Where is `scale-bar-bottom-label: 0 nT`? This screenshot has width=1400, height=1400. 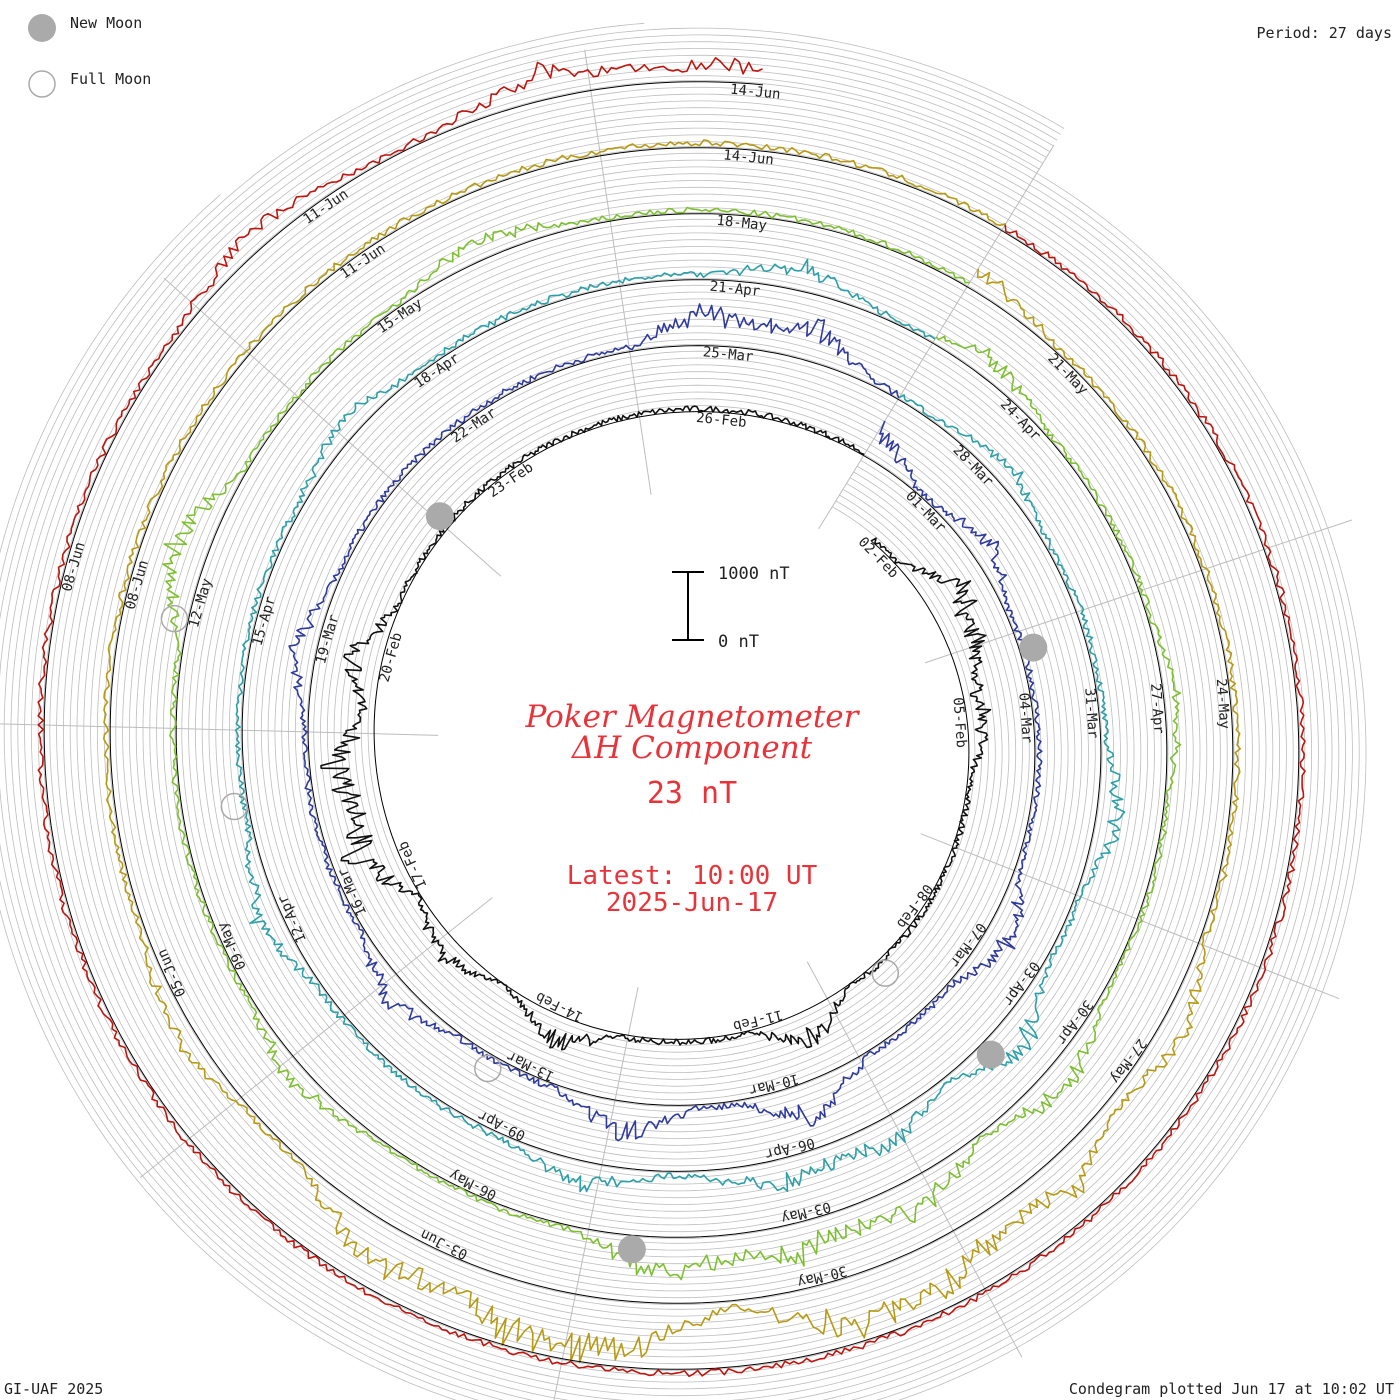
scale-bar-bottom-label: 0 nT is located at coordinates (738, 642).